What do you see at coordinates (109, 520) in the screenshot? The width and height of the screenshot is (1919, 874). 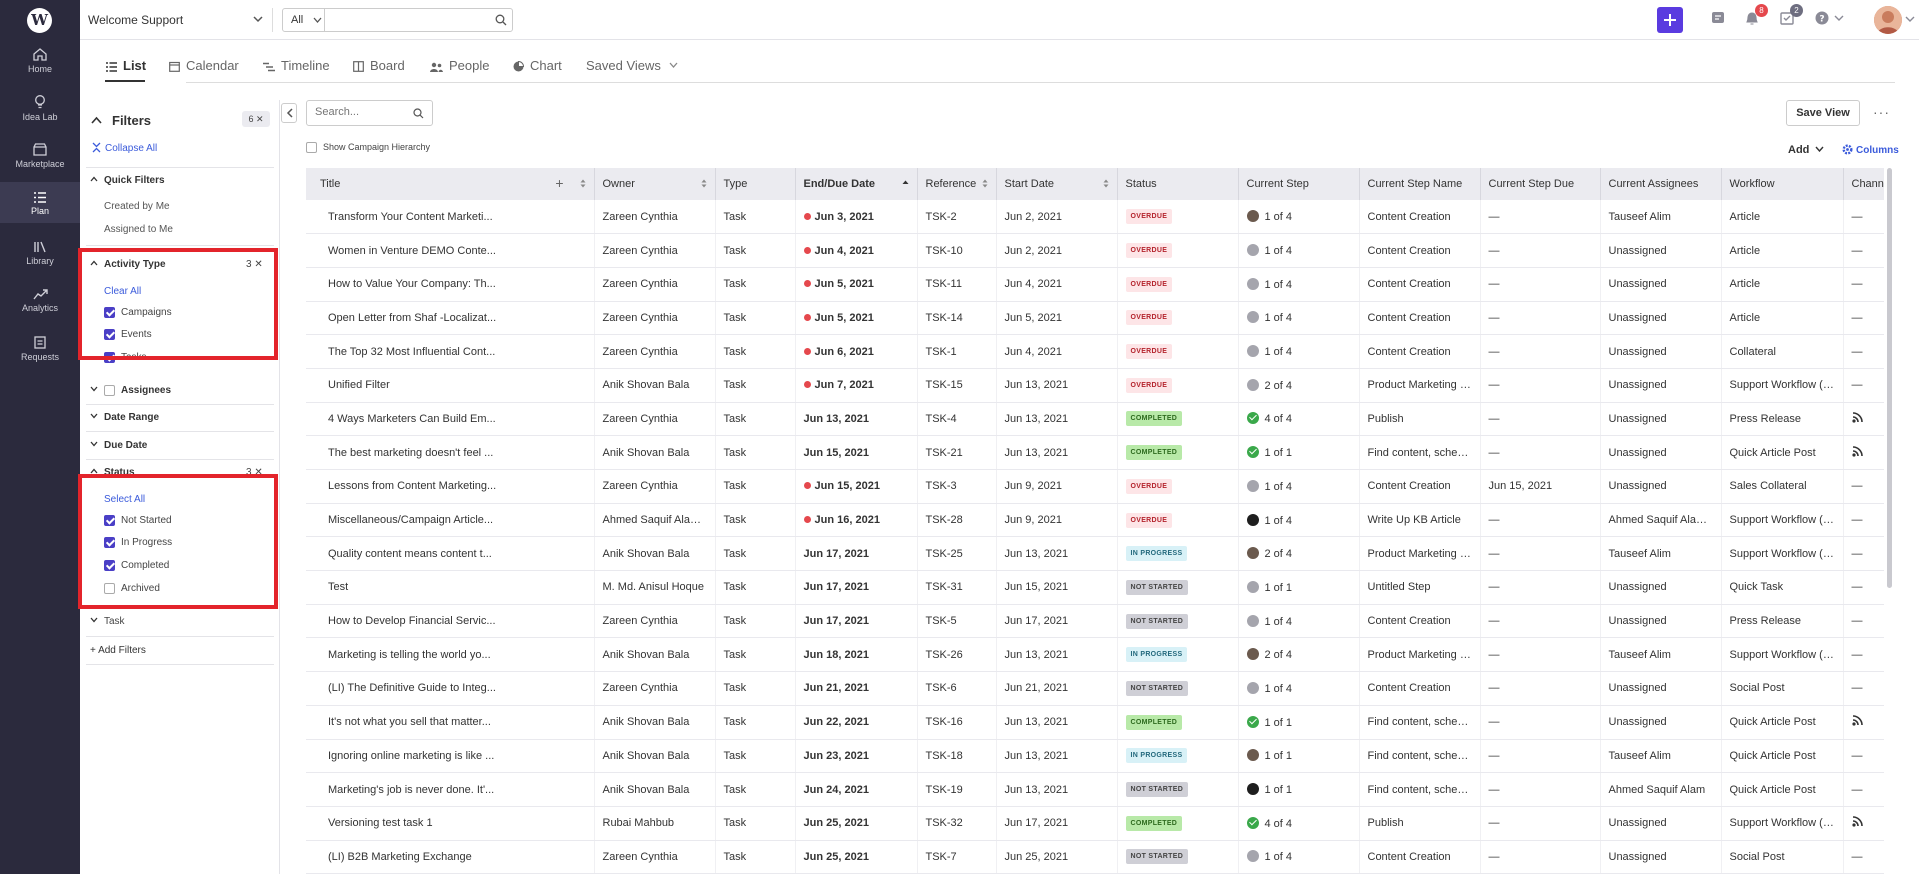 I see `checkbox-not-started` at bounding box center [109, 520].